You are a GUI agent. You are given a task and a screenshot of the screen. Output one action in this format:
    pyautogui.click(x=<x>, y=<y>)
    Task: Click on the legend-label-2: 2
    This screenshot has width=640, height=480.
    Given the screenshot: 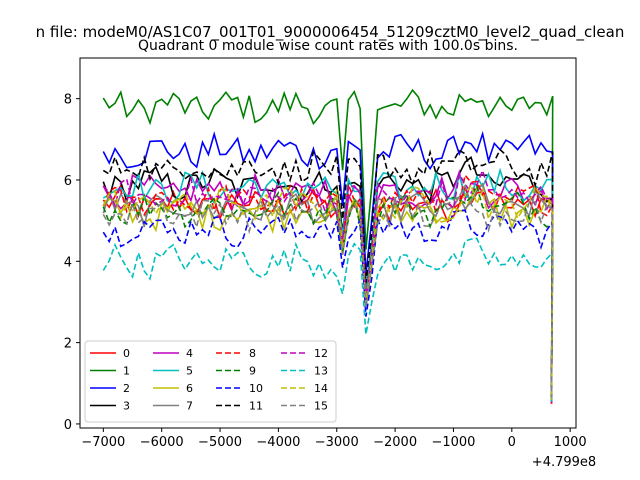 What is the action you would take?
    pyautogui.click(x=126, y=388)
    